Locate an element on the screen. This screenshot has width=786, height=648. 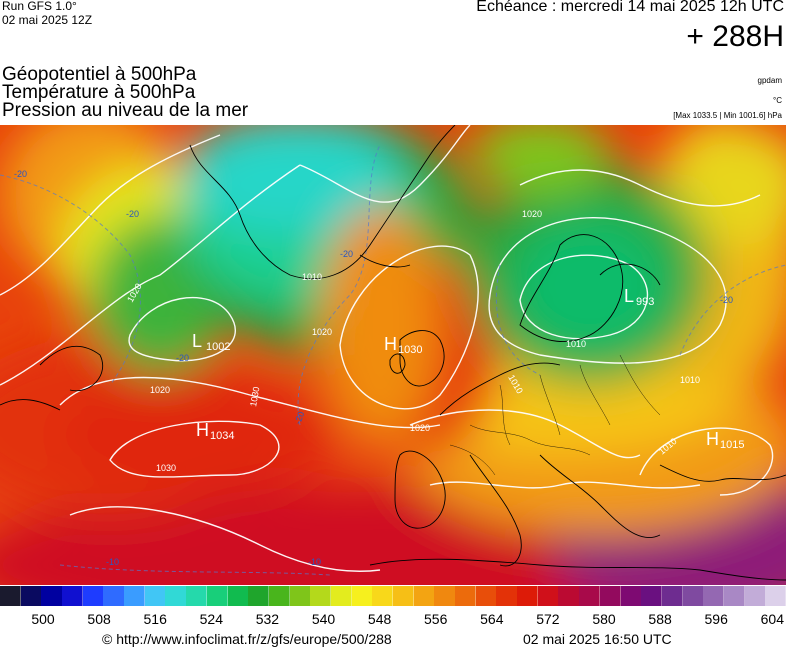
color-scale-tick: 532 is located at coordinates (267, 619).